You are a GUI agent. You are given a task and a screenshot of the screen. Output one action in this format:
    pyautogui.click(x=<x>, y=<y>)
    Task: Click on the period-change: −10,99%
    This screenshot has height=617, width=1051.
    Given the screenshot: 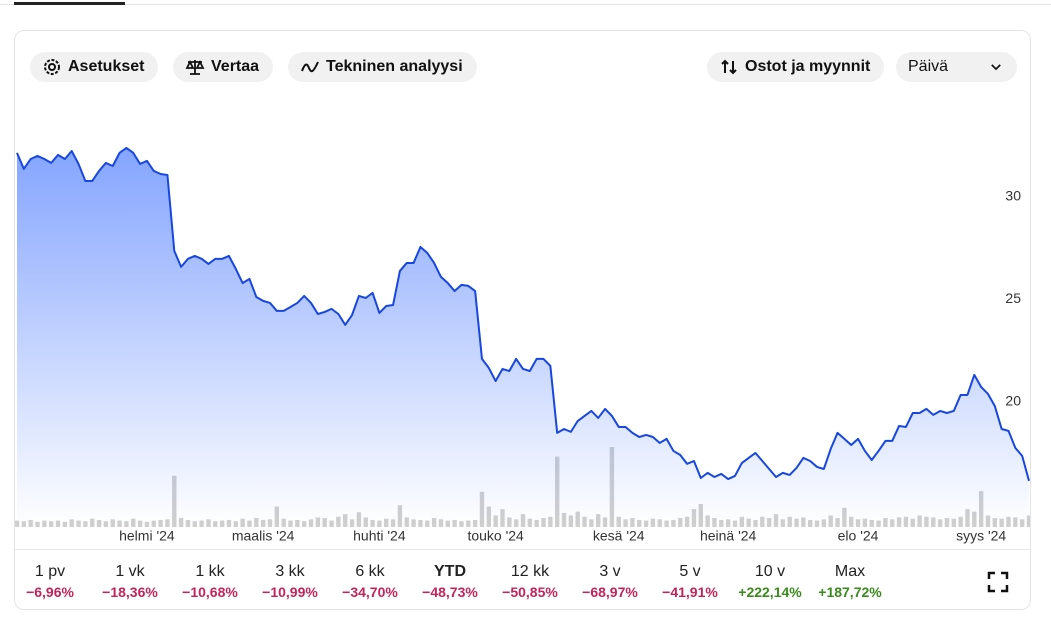 What is the action you would take?
    pyautogui.click(x=290, y=592)
    